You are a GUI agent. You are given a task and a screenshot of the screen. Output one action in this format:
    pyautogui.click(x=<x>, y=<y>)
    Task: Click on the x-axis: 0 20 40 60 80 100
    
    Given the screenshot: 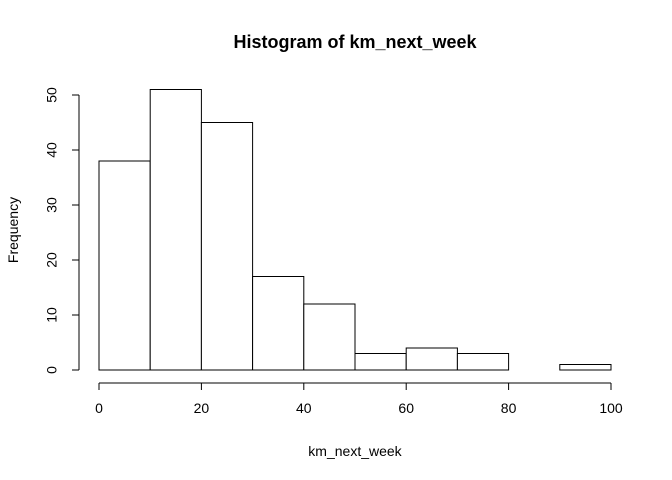 What is the action you would take?
    pyautogui.click(x=359, y=399)
    